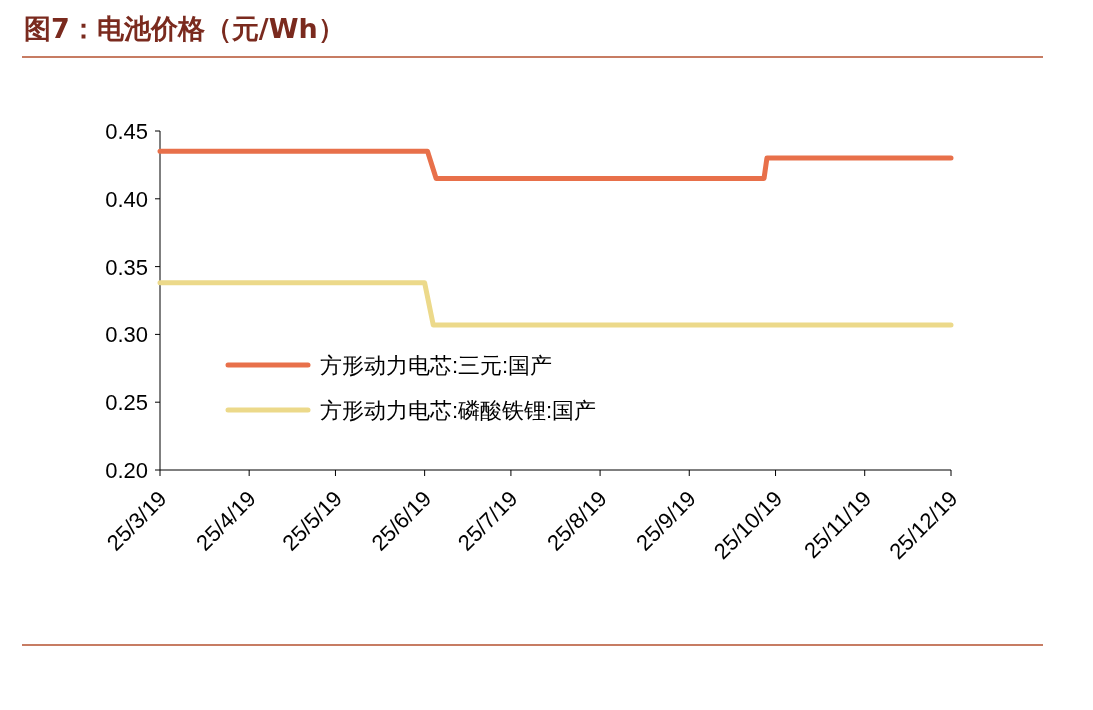 The width and height of the screenshot is (1093, 710). I want to click on legend-label: 方形动力电芯:磷酸铁锂:国产, so click(458, 410).